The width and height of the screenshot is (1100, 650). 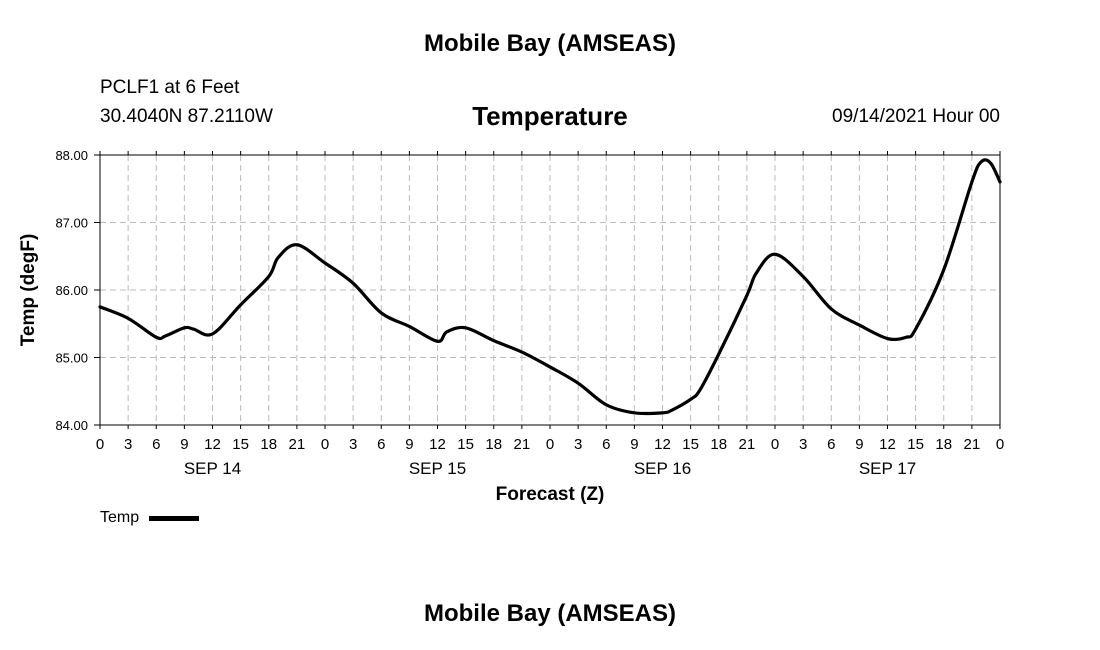 I want to click on y-tick-label: 87.00, so click(x=71, y=223).